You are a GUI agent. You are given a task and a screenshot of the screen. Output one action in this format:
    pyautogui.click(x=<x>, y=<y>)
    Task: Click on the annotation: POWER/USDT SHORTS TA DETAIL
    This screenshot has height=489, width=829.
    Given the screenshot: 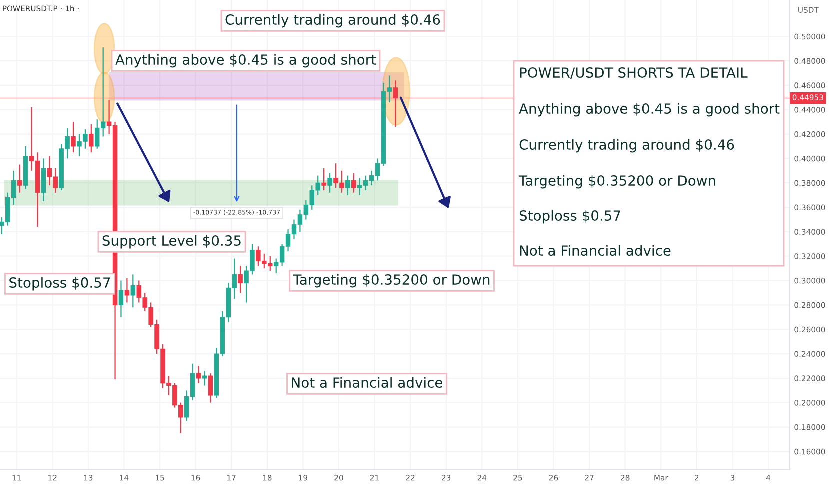 What is the action you would take?
    pyautogui.click(x=634, y=74)
    